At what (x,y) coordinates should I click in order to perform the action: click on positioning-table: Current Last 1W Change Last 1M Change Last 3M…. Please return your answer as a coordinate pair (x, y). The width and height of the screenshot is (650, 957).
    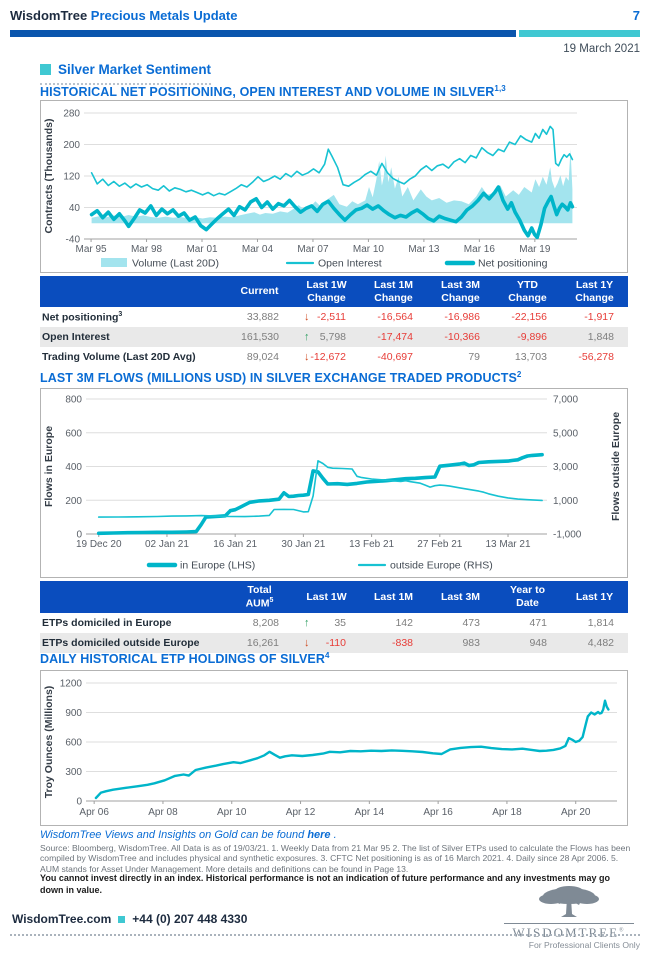
    Looking at the image, I should click on (334, 321).